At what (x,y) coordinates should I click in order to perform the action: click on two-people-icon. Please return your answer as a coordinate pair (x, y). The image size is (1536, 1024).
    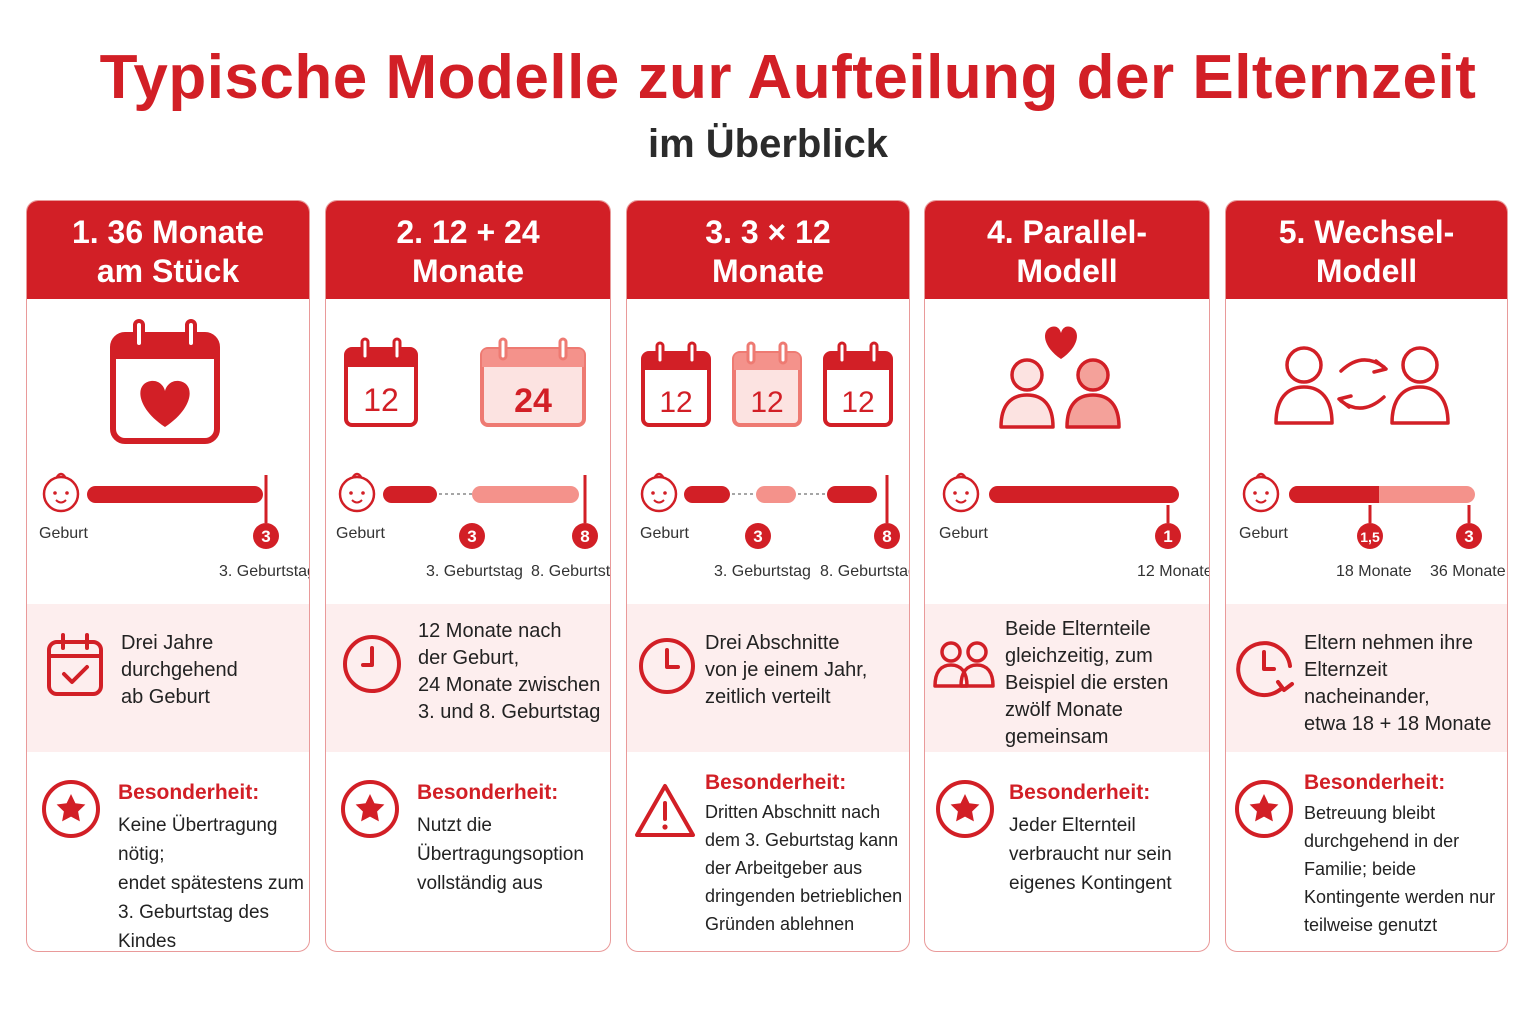
    Looking at the image, I should click on (964, 664).